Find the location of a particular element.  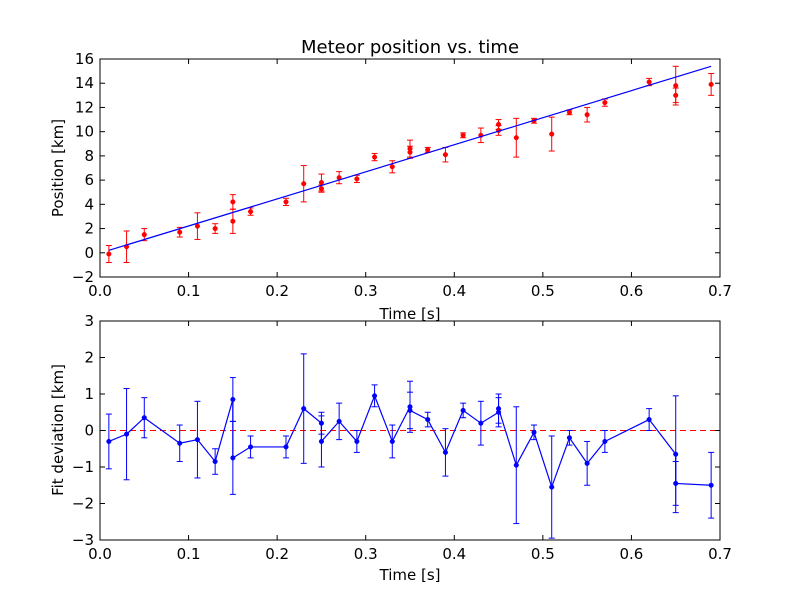

position-plot-x-axis-label: Time [s] is located at coordinates (410, 314).